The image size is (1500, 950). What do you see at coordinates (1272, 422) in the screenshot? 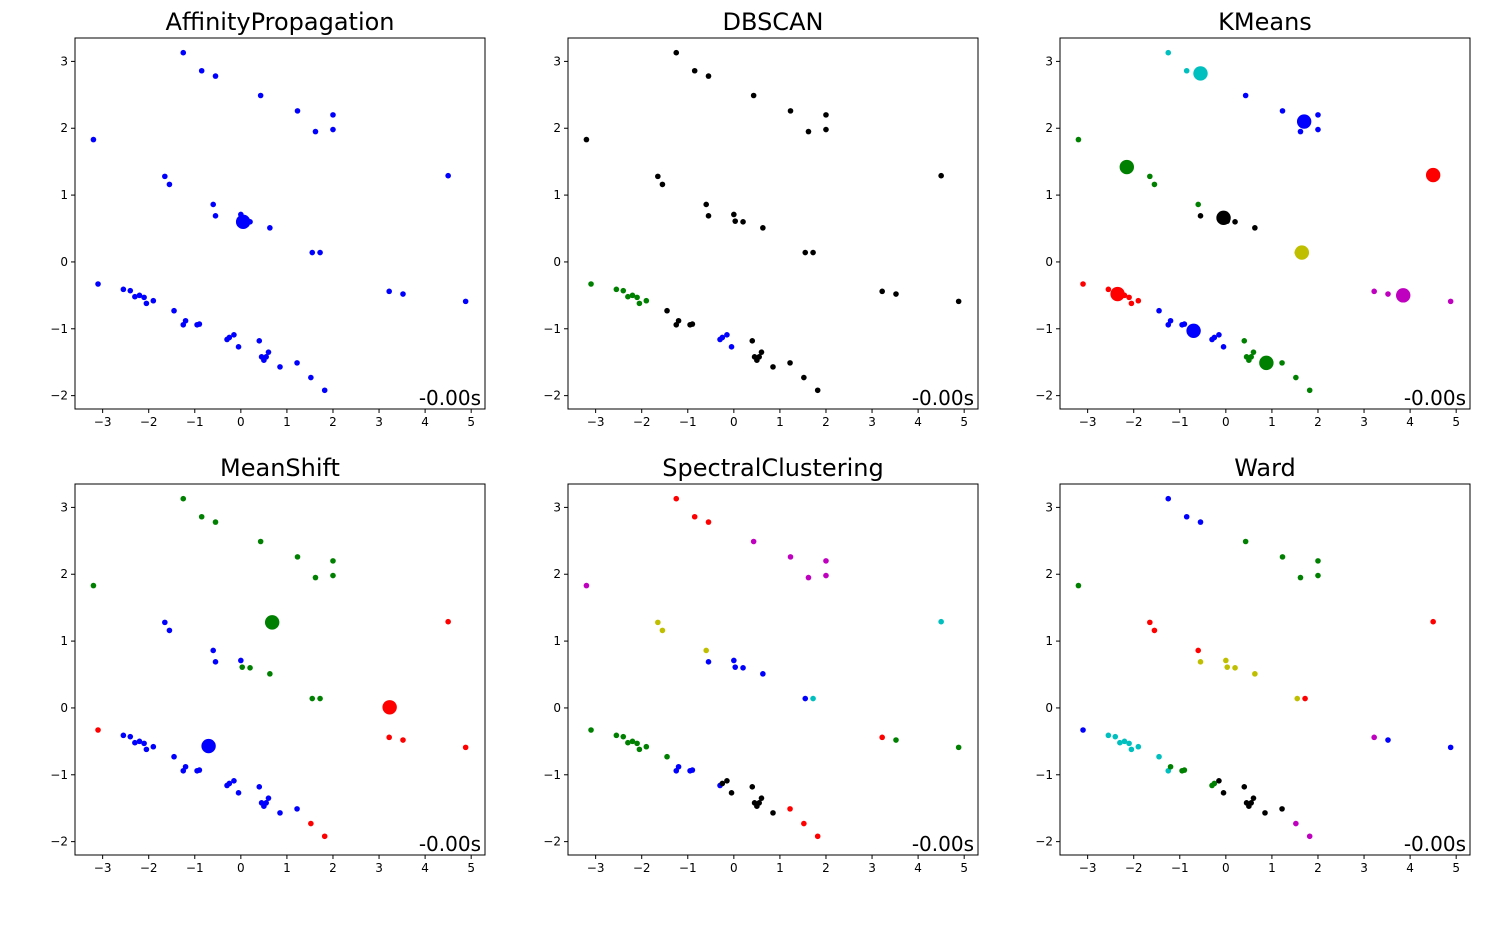
I see `x-tick-label: 1` at bounding box center [1272, 422].